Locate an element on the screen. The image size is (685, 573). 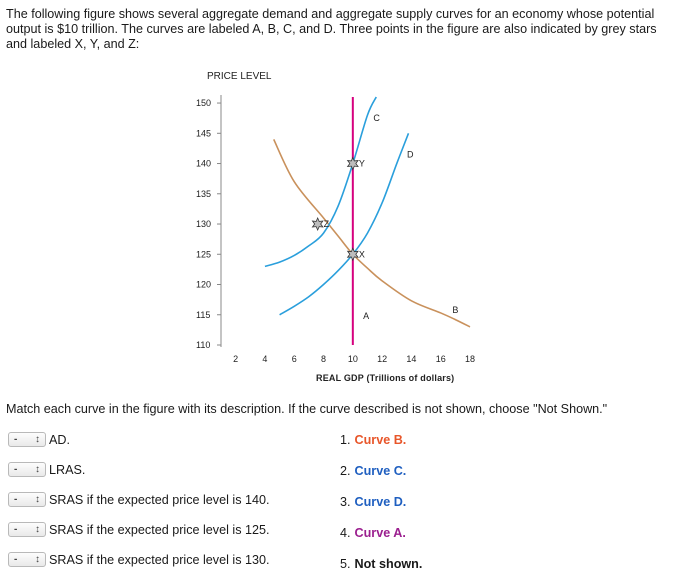
y-tick-label: 135 is located at coordinates (203, 194).